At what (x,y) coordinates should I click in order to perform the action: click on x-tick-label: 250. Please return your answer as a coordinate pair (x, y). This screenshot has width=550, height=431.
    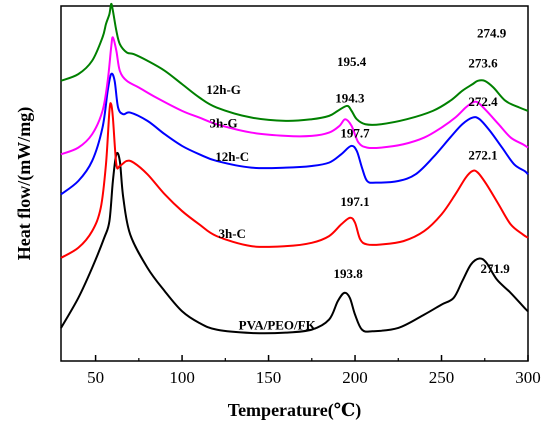
    Looking at the image, I should click on (442, 377).